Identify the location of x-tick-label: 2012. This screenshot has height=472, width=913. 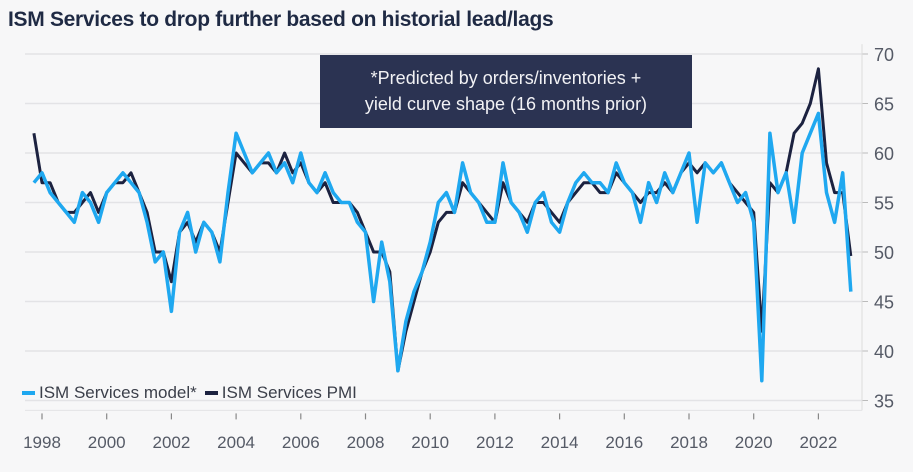
(495, 442).